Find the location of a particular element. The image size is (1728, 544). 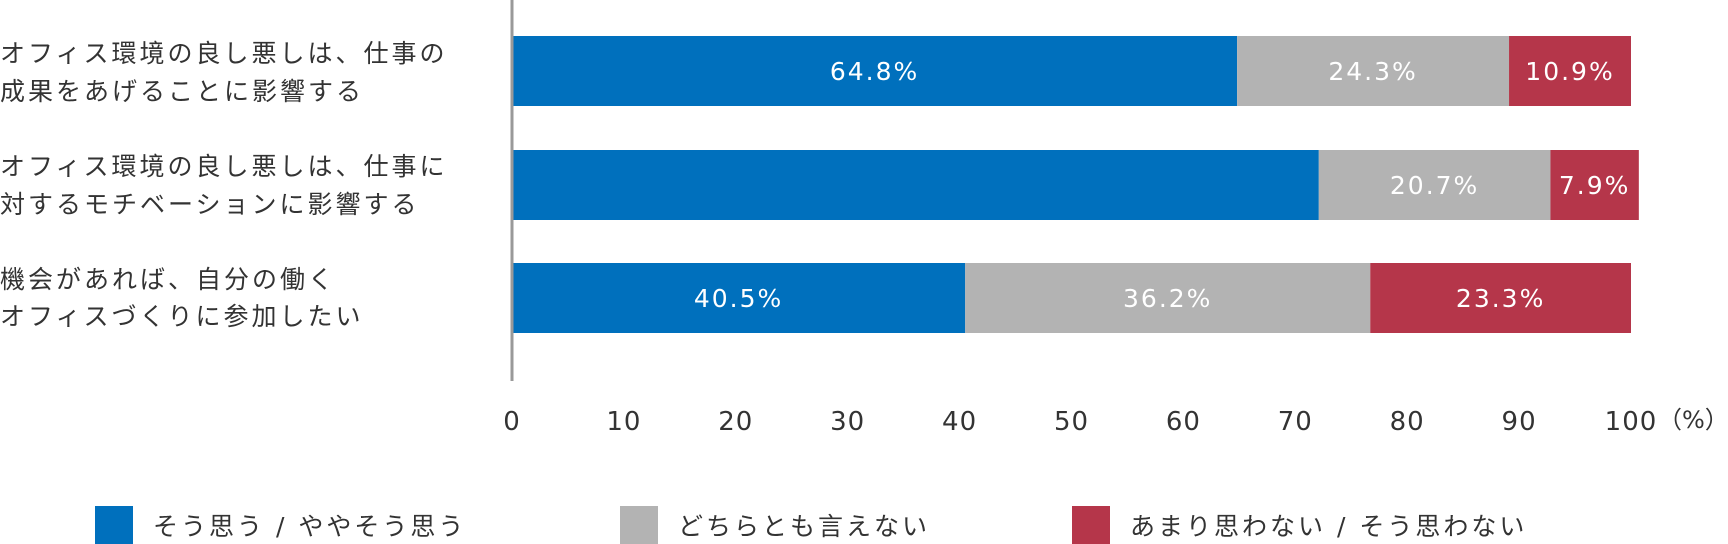

category-label-1-line-2: 成果をあげることに影響する is located at coordinates (182, 91).